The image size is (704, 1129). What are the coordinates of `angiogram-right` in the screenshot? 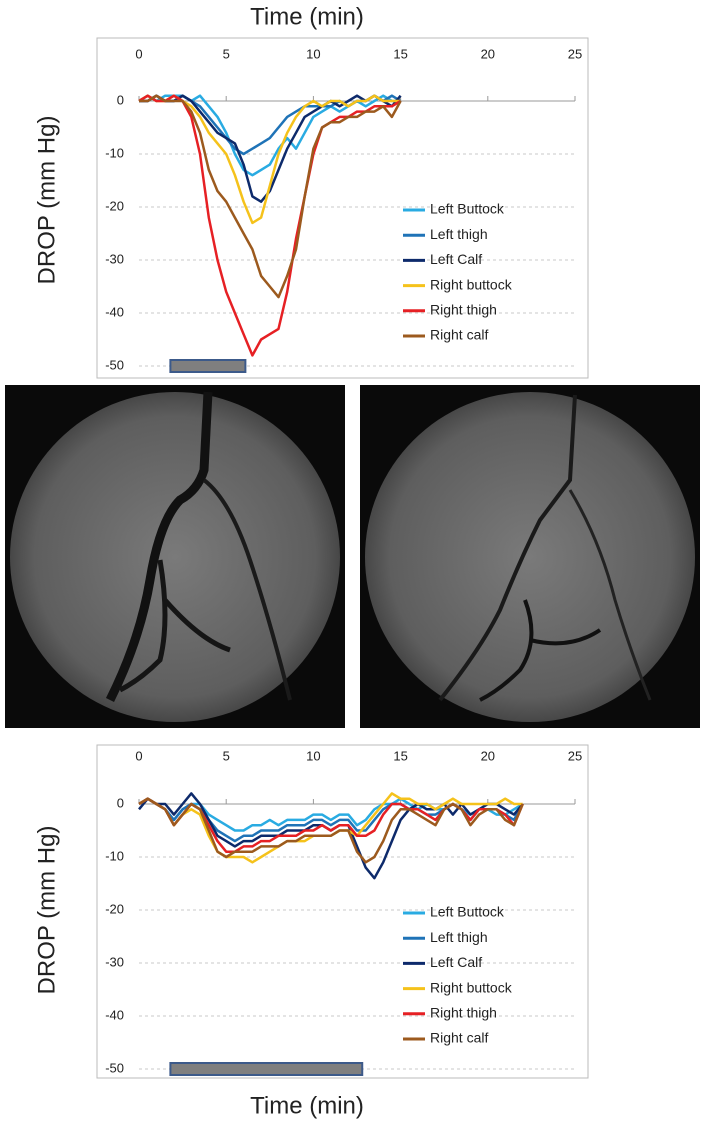 It's located at (530, 556).